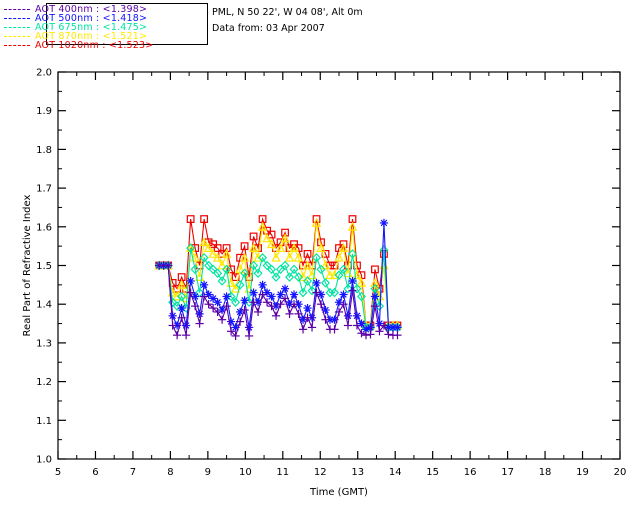 This screenshot has width=640, height=512. I want to click on x-tick-label: 17, so click(507, 472).